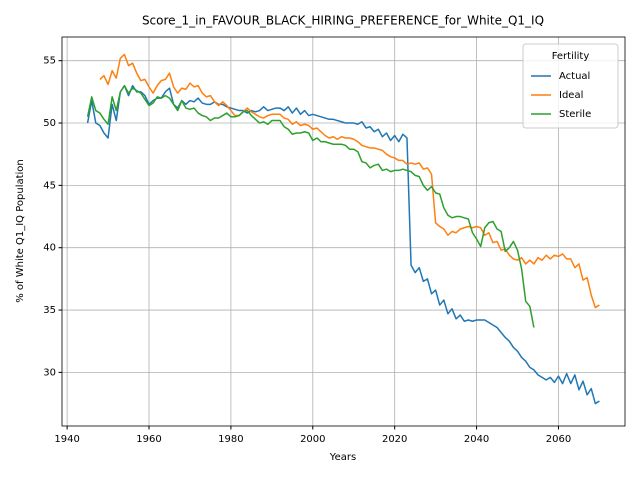 This screenshot has width=640, height=480. I want to click on x-tick-label: 2040, so click(476, 439).